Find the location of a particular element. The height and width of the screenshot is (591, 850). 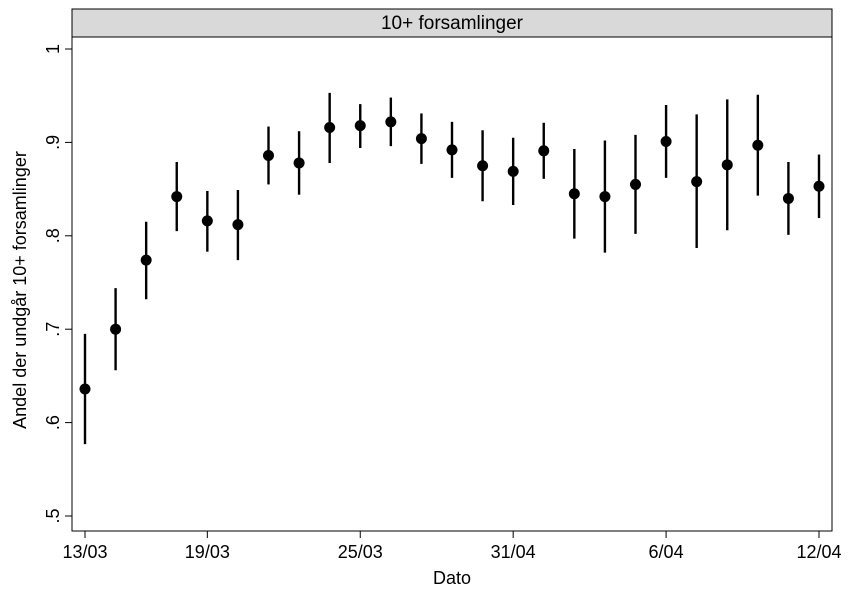

y-tick-label: .8 is located at coordinates (53, 235).